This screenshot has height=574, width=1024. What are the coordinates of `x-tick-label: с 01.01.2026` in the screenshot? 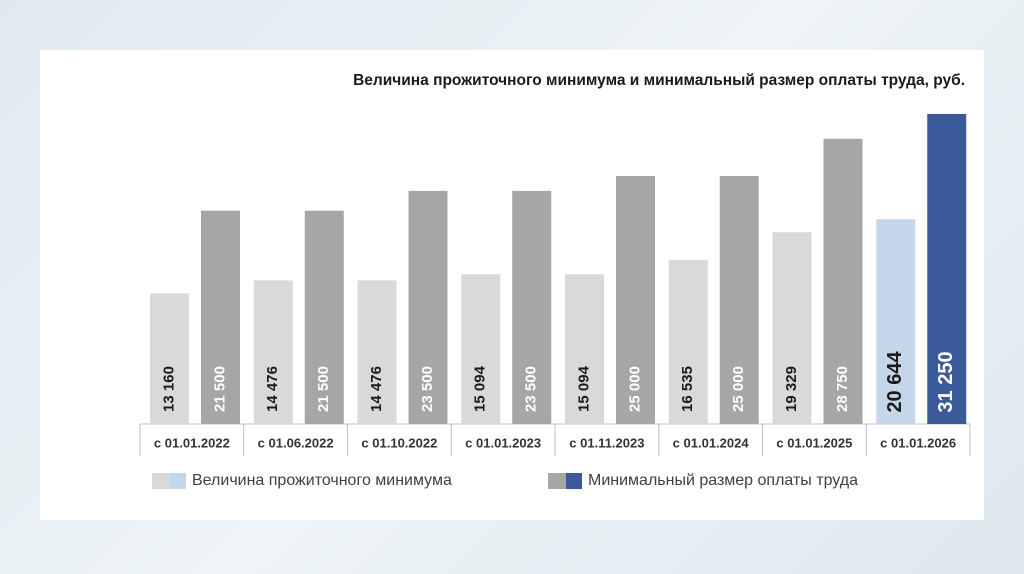 It's located at (918, 442).